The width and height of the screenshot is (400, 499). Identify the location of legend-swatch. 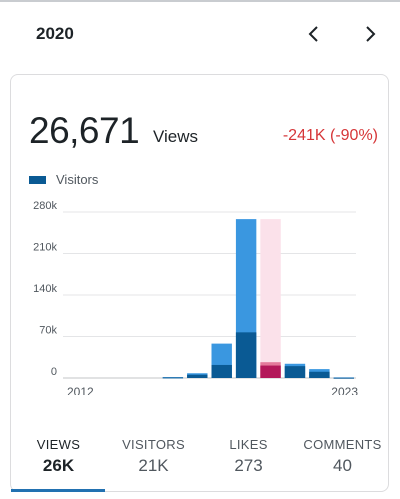
(37, 179).